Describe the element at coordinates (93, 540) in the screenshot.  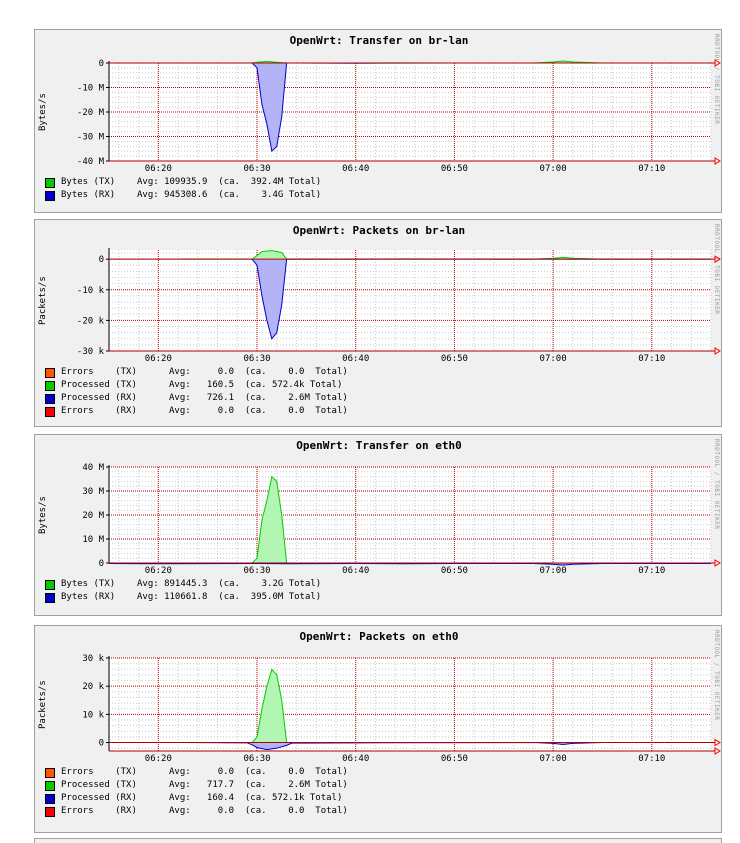
I see `y-tick-label: 10 M` at that location.